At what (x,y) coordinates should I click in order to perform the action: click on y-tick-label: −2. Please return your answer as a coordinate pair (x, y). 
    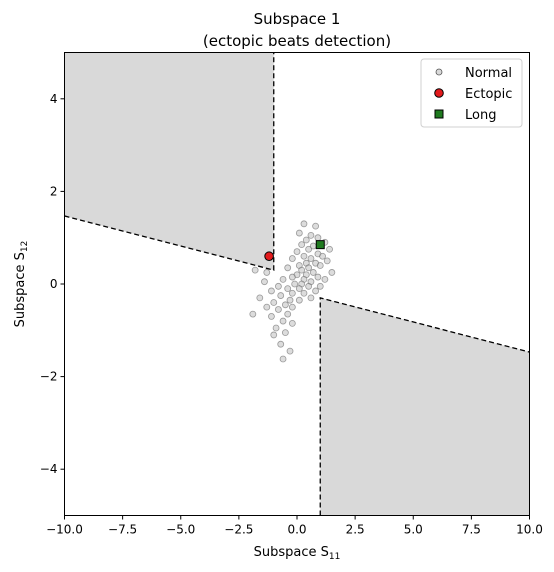
    Looking at the image, I should click on (49, 377).